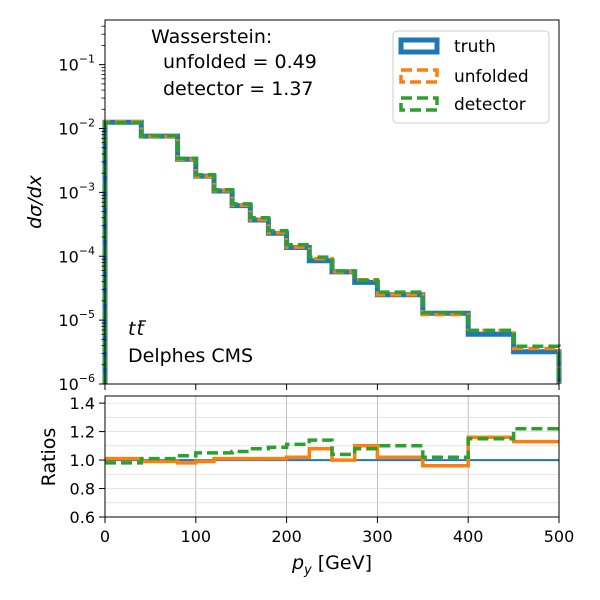 Image resolution: width=600 pixels, height=600 pixels. I want to click on x-tick-label: 300, so click(377, 536).